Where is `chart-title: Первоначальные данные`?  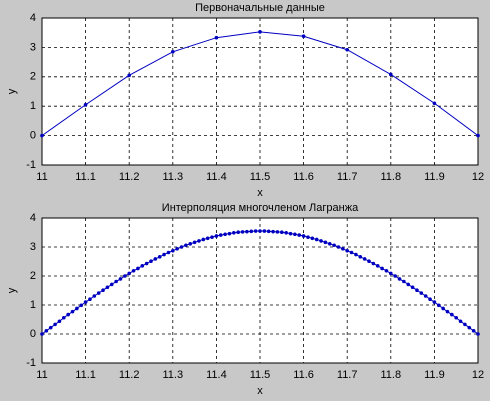 chart-title: Первоначальные данные is located at coordinates (260, 8).